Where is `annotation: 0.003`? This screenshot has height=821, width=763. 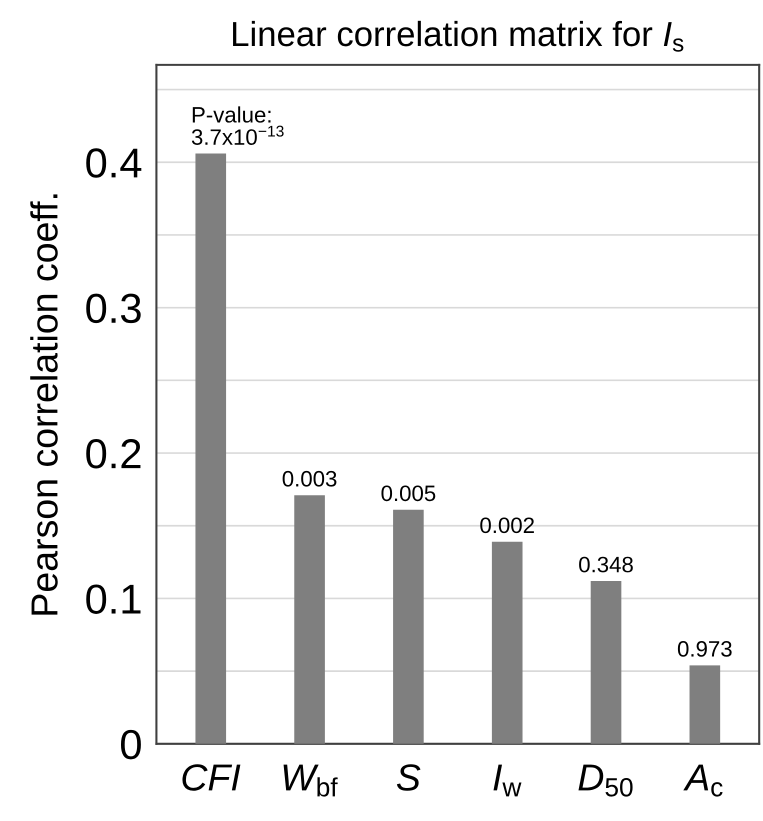
annotation: 0.003 is located at coordinates (309, 478).